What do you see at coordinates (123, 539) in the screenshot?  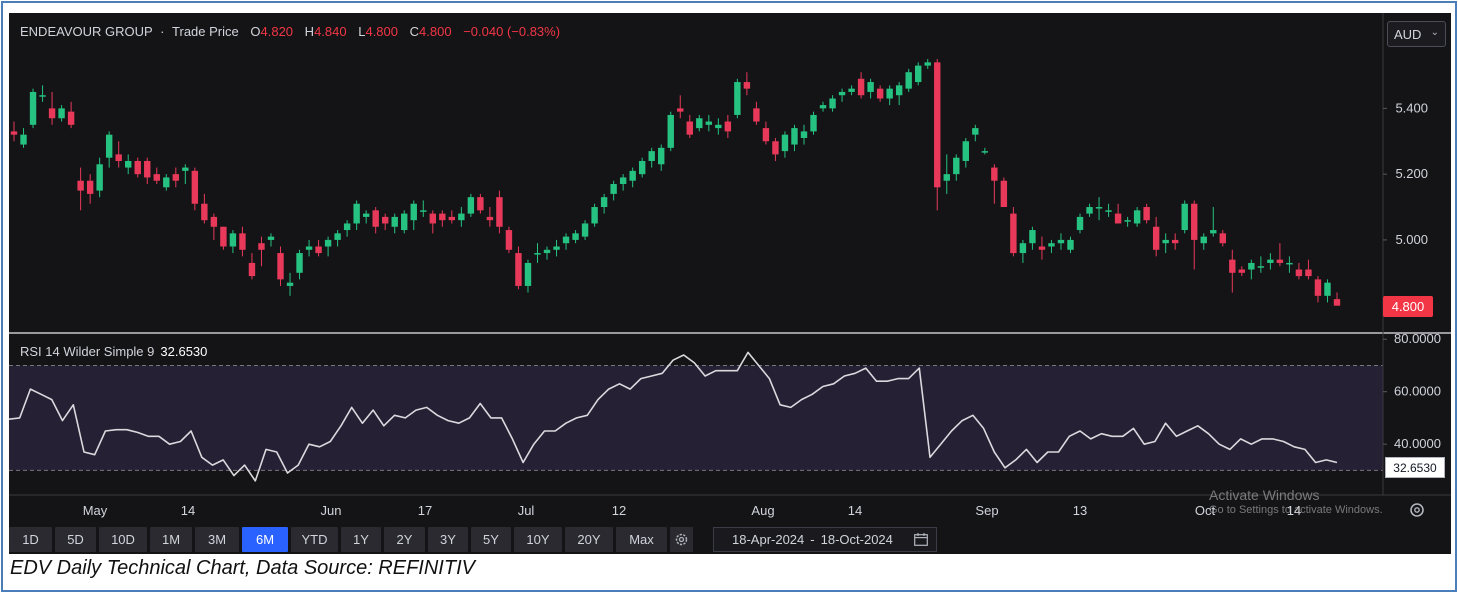 I see `timeframe-button-10d: 10D` at bounding box center [123, 539].